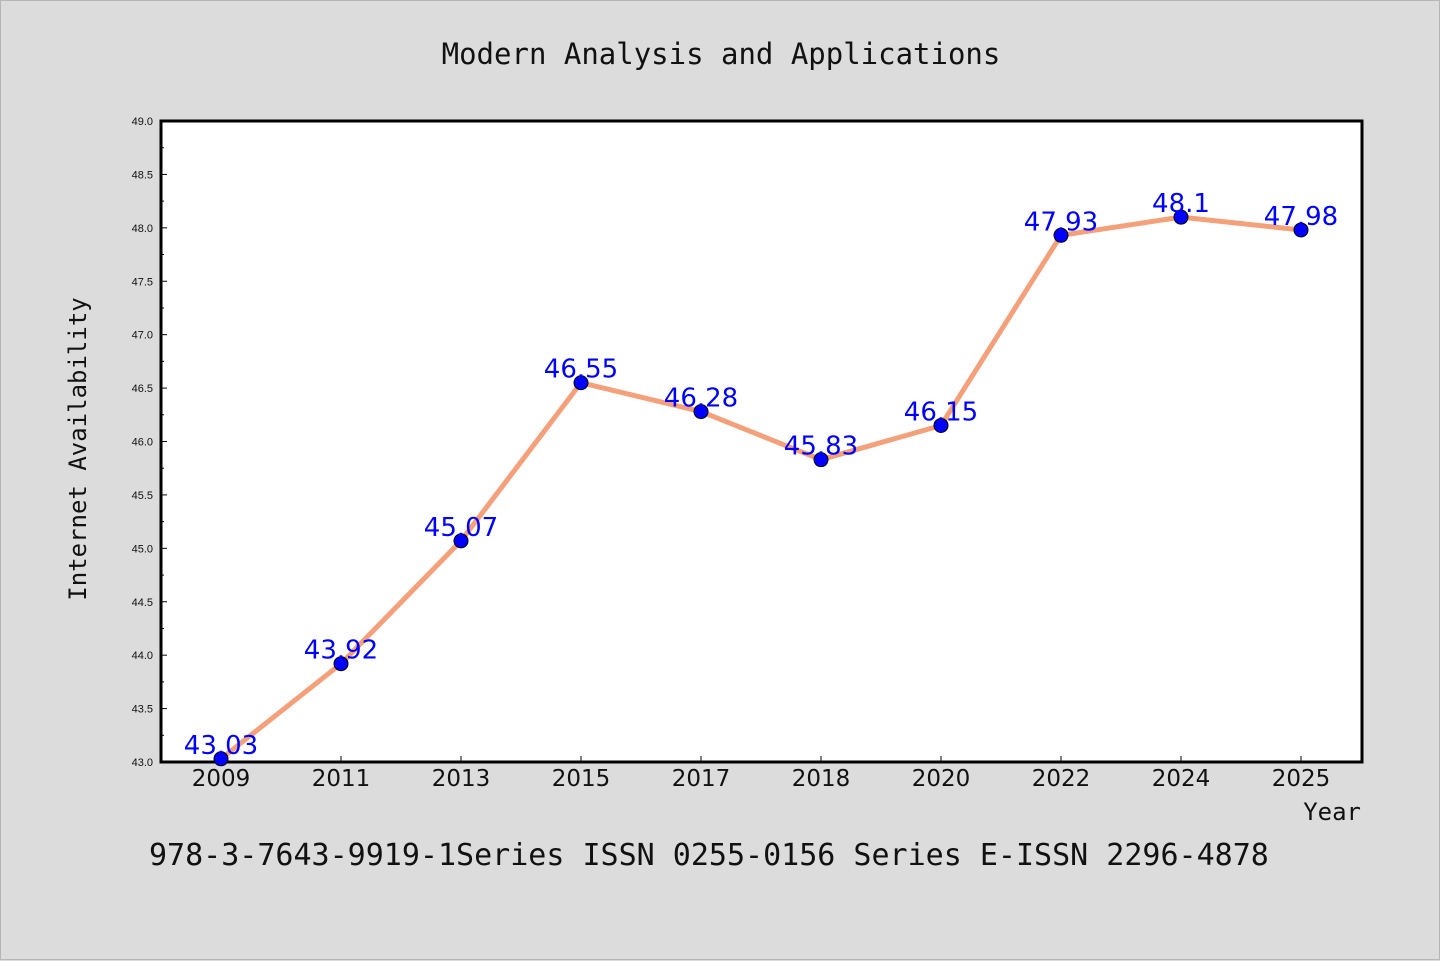  I want to click on y-tick-label: 48.5, so click(142, 175).